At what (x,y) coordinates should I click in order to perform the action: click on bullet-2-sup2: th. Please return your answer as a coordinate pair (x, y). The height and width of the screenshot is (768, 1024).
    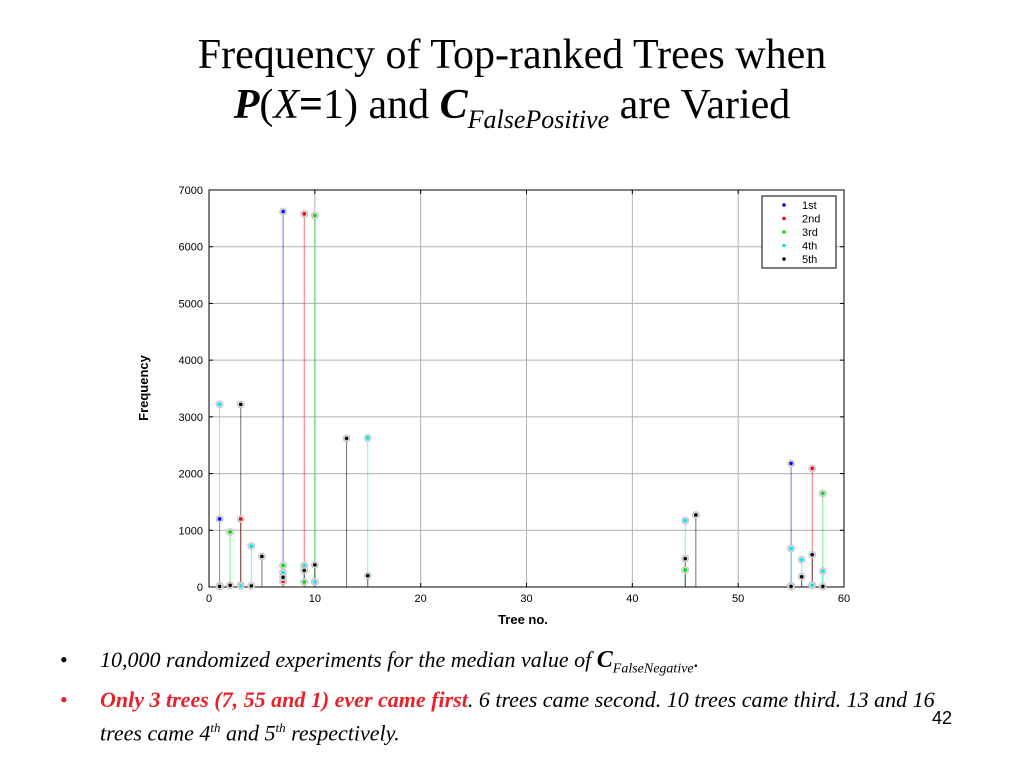
    Looking at the image, I should click on (280, 728).